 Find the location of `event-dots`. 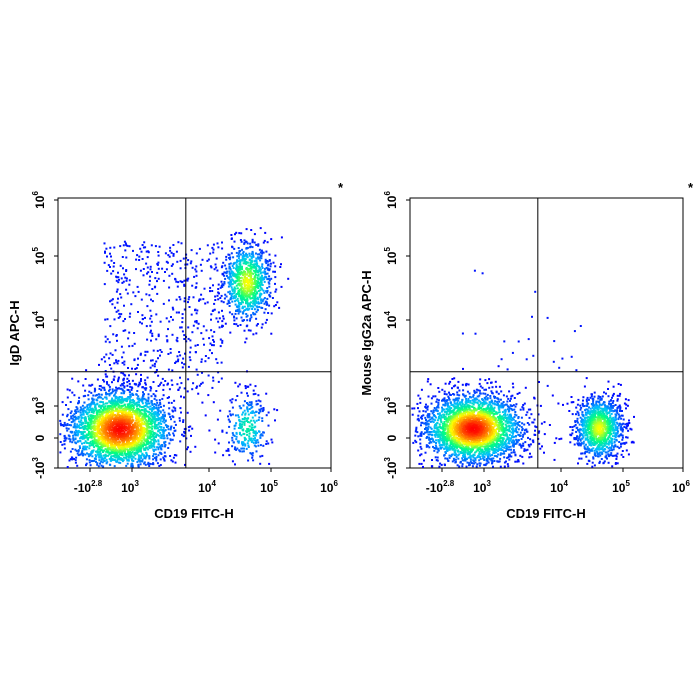

event-dots is located at coordinates (174, 347).